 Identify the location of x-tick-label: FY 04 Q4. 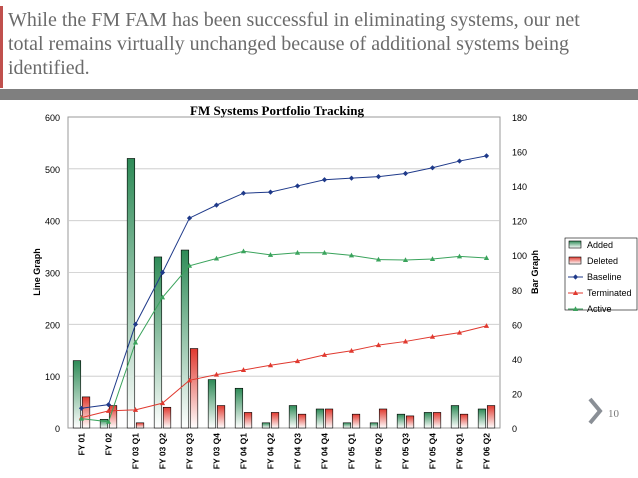
(325, 451).